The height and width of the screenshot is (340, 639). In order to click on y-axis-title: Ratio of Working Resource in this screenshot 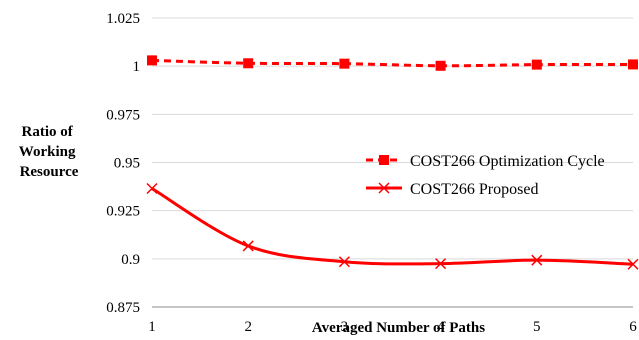, I will do `click(49, 152)`.